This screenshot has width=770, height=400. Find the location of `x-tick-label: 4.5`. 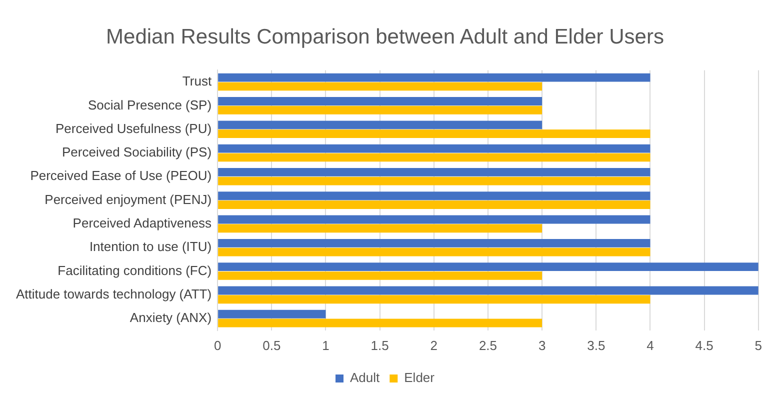

x-tick-label: 4.5 is located at coordinates (704, 345).